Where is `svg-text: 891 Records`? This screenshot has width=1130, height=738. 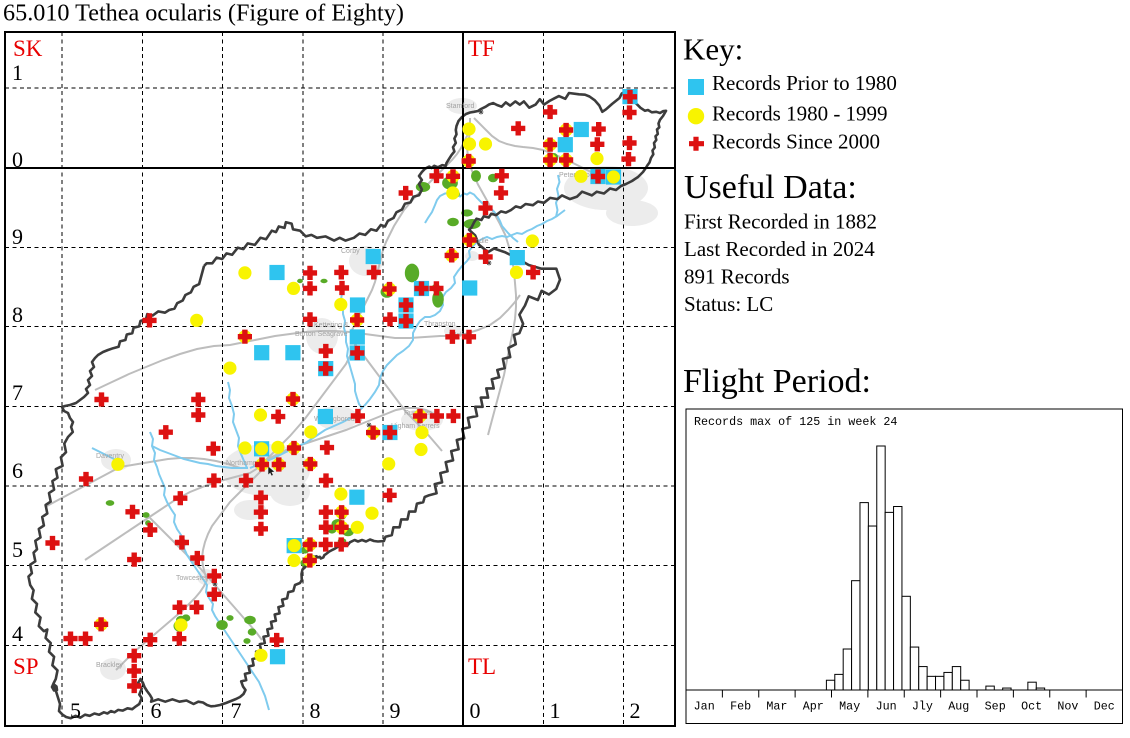
svg-text: 891 Records is located at coordinates (737, 277).